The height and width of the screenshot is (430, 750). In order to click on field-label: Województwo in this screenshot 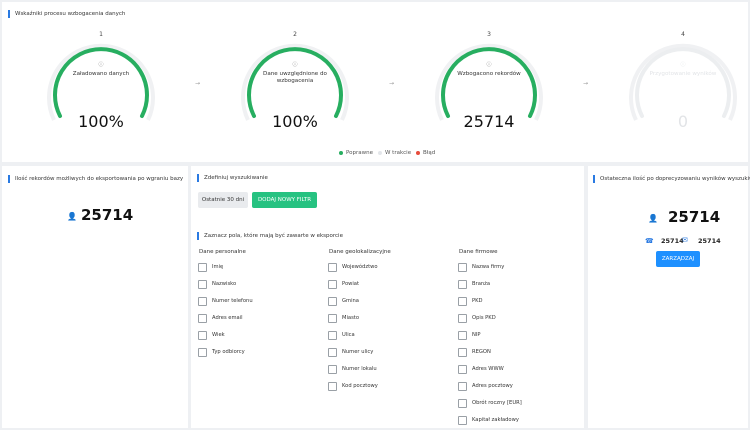, I will do `click(360, 267)`.